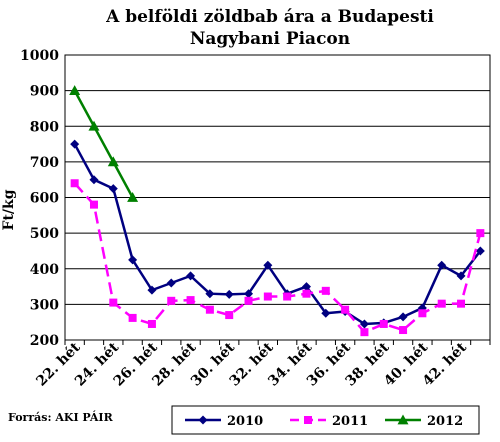 This screenshot has width=500, height=442. What do you see at coordinates (350, 421) in the screenshot?
I see `legend-label-2011: 2011` at bounding box center [350, 421].